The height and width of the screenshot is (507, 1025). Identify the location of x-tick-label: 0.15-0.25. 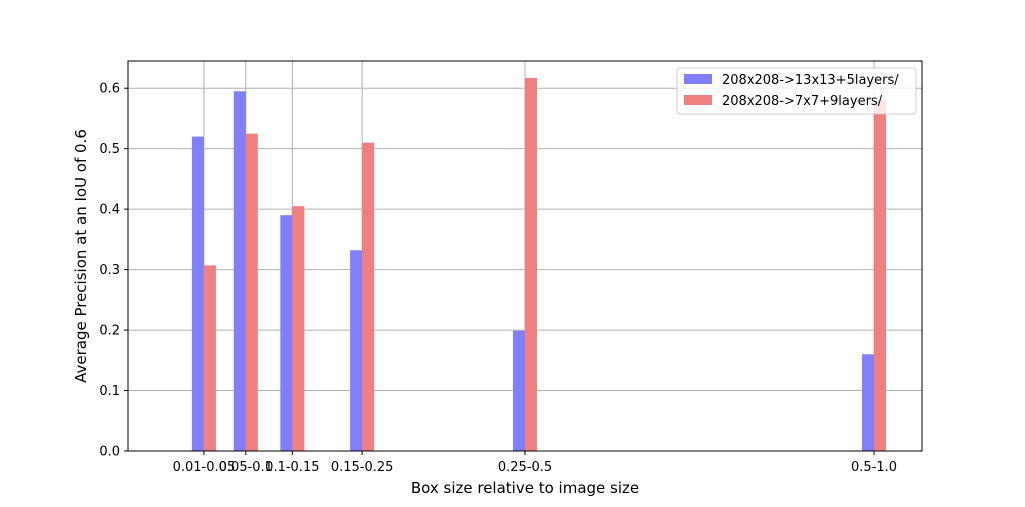
(362, 467).